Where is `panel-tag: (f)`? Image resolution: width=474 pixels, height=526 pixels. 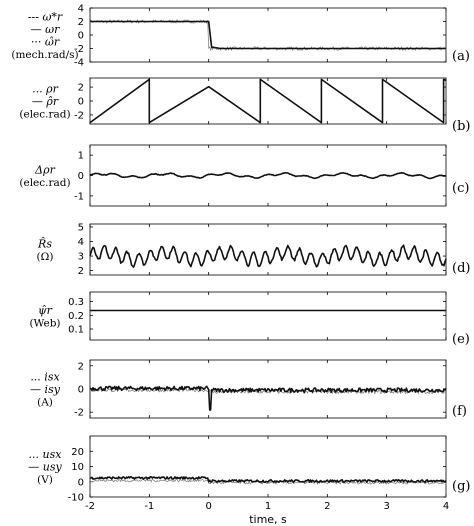 panel-tag: (f) is located at coordinates (459, 411).